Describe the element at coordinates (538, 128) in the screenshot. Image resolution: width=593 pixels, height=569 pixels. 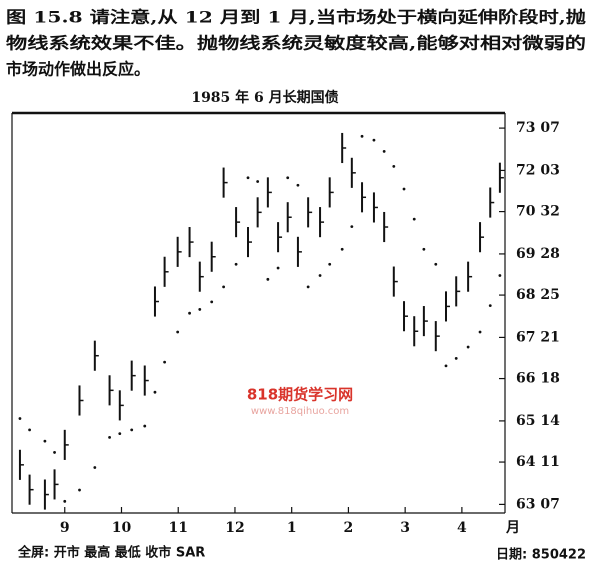
I see `y-tick-label: 73 07` at that location.